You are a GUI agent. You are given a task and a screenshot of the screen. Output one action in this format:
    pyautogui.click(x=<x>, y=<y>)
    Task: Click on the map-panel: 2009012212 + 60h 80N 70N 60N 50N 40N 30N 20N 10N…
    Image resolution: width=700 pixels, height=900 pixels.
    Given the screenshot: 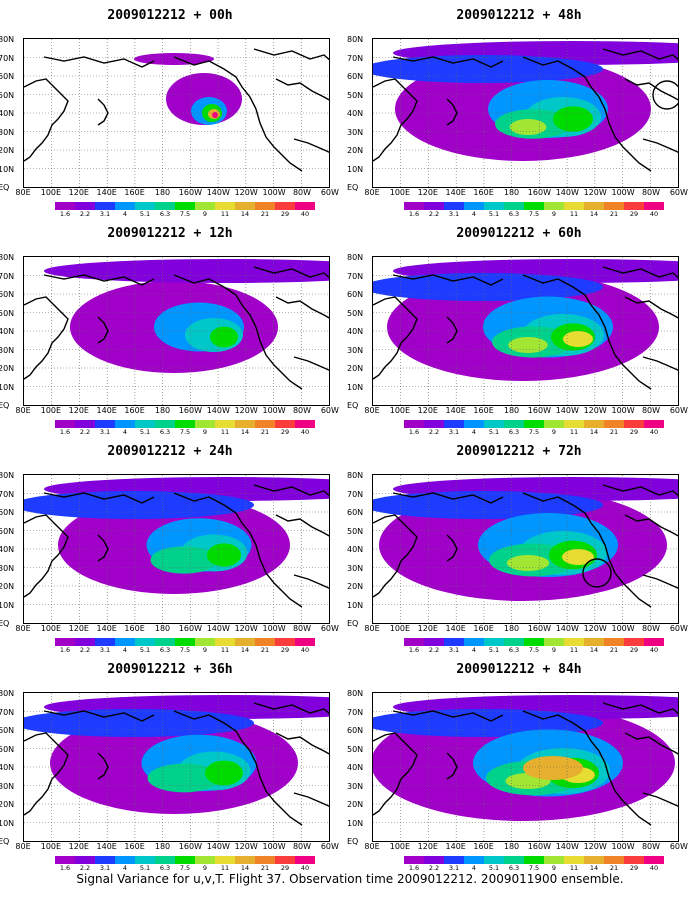 What is the action you would take?
    pyautogui.click(x=518, y=331)
    